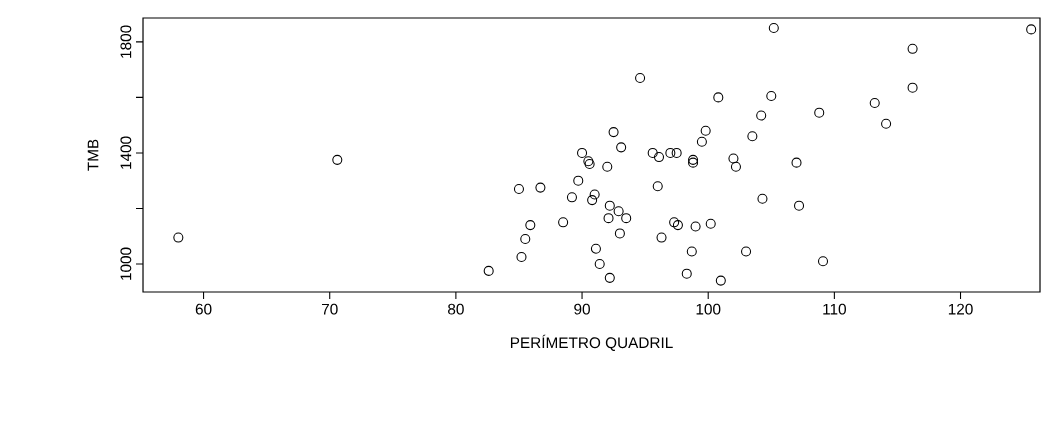  Describe the element at coordinates (203, 309) in the screenshot. I see `x-tick-label: 60` at that location.